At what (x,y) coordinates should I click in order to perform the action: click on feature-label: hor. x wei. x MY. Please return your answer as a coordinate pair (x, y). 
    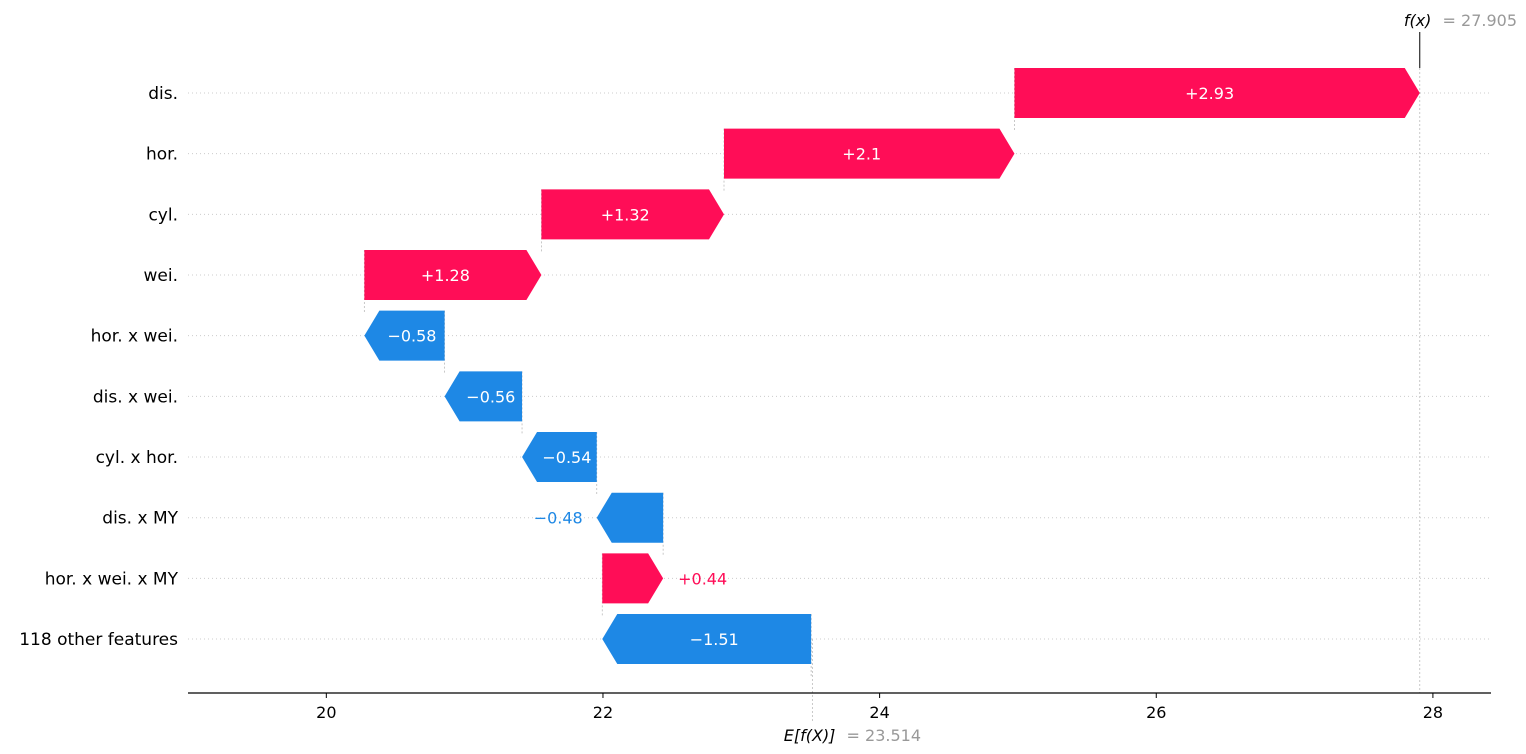
    Looking at the image, I should click on (112, 579).